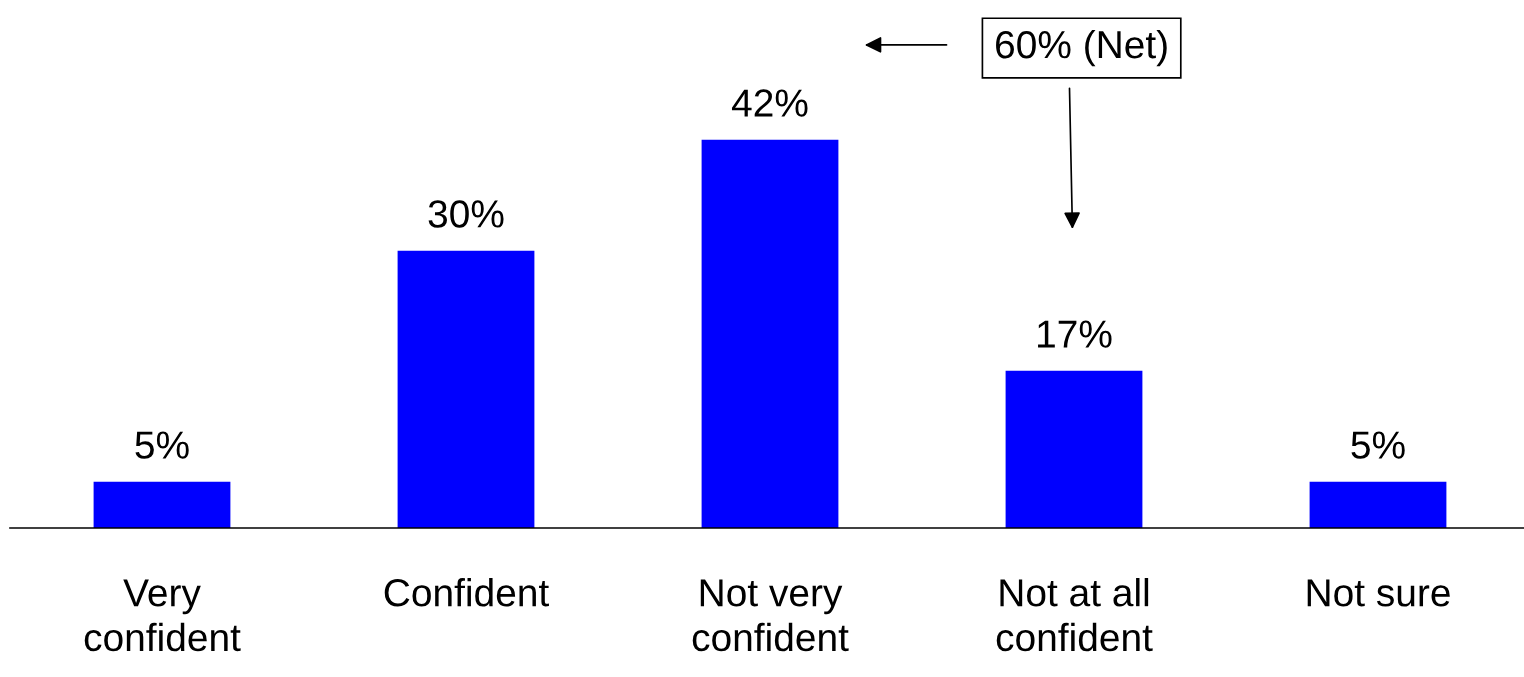 The image size is (1524, 677). I want to click on data-label: 30%, so click(466, 214).